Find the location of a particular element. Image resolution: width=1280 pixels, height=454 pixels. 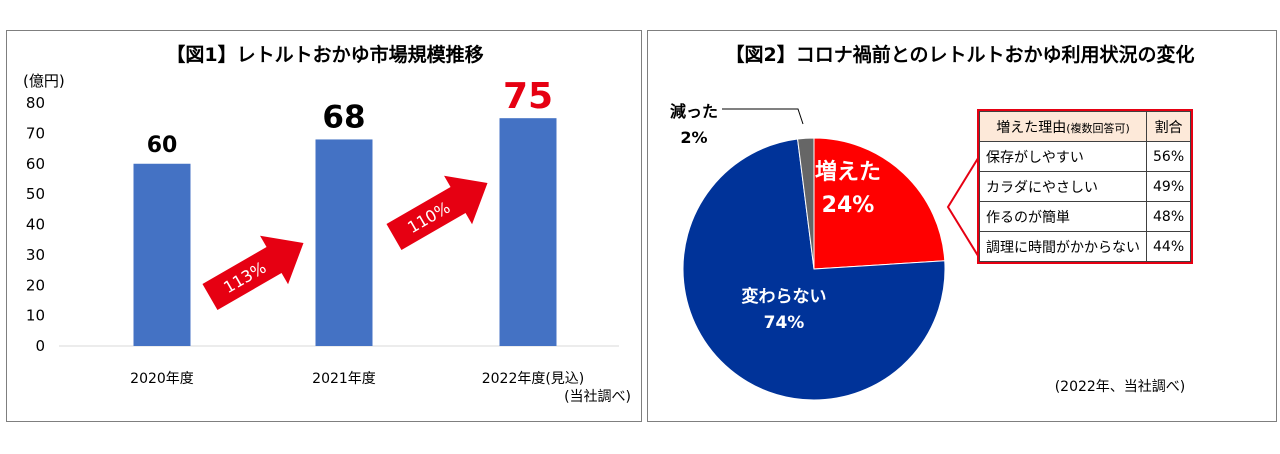

reason-cell: 調理に時間がかからない is located at coordinates (1063, 246).